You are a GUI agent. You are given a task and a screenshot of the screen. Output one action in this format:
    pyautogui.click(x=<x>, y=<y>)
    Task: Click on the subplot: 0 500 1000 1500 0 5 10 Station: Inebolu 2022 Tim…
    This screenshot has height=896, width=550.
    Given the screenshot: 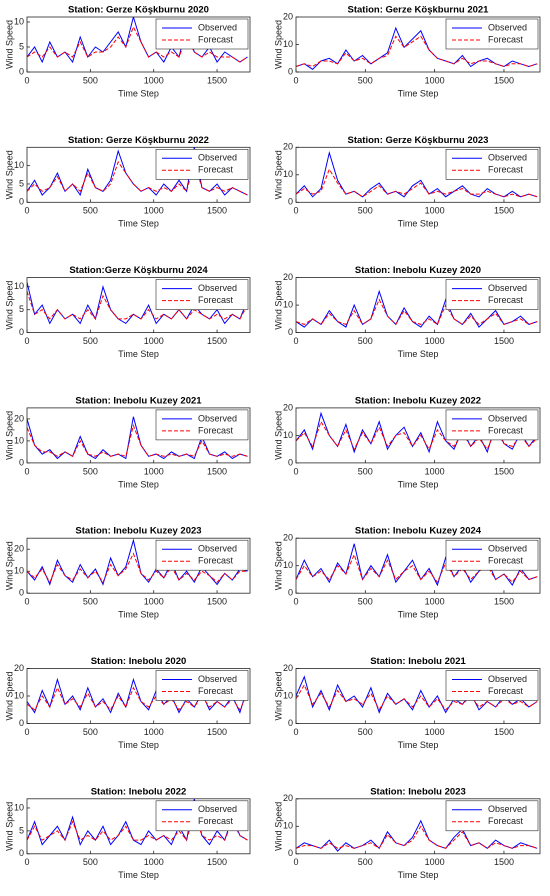 What is the action you would take?
    pyautogui.click(x=127, y=833)
    